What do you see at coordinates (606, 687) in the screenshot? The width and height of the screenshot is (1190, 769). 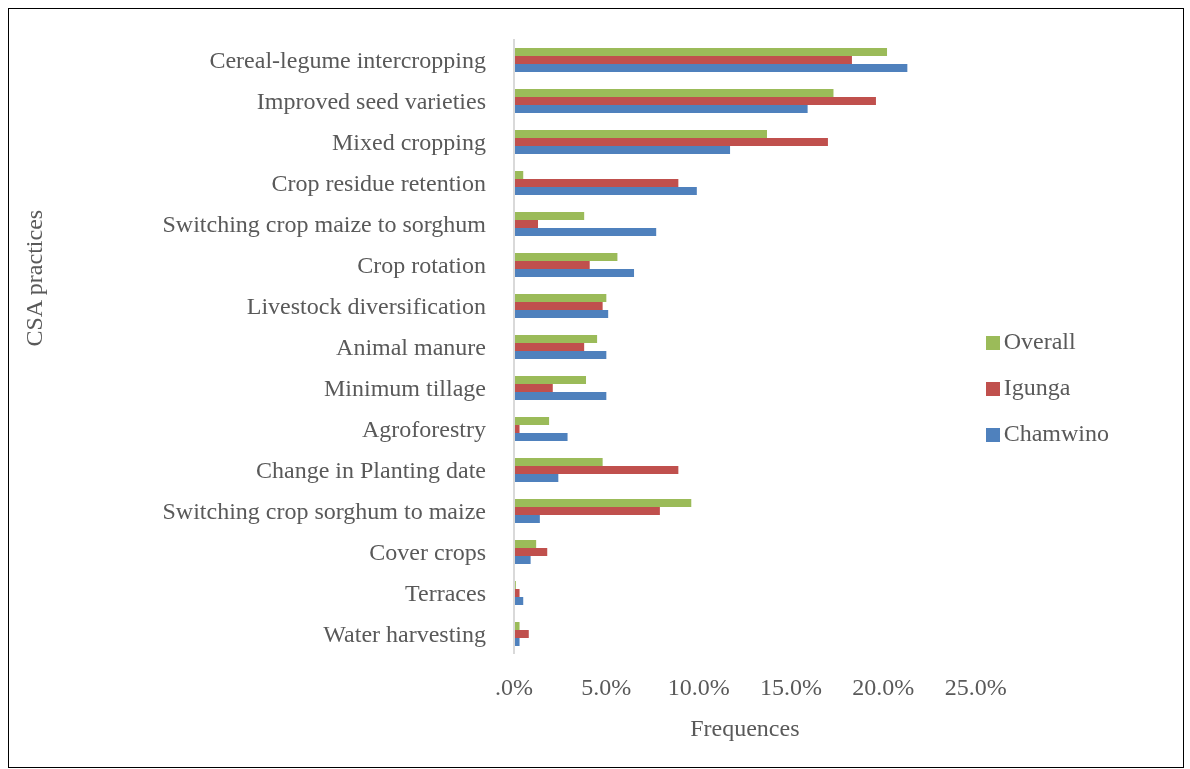 I see `x-tick-label: 5.0%` at bounding box center [606, 687].